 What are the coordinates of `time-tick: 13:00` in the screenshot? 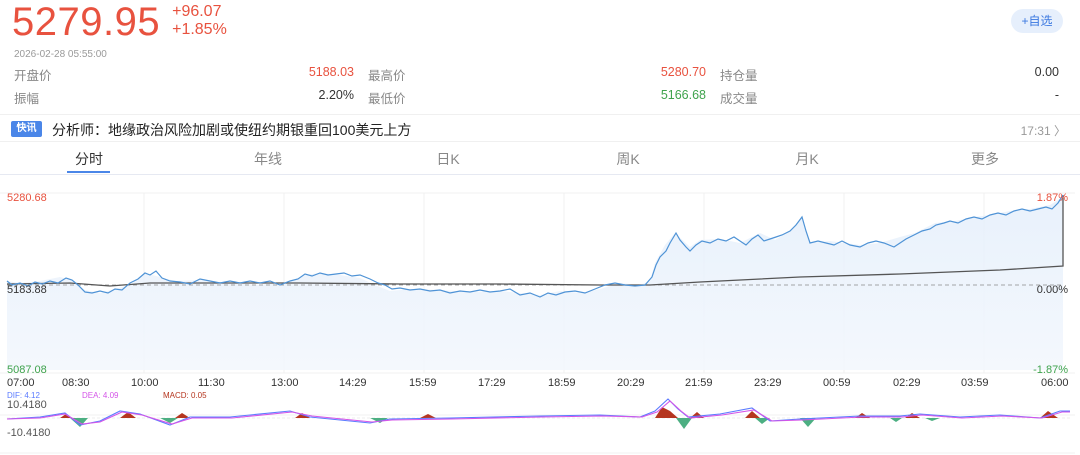 It's located at (285, 383).